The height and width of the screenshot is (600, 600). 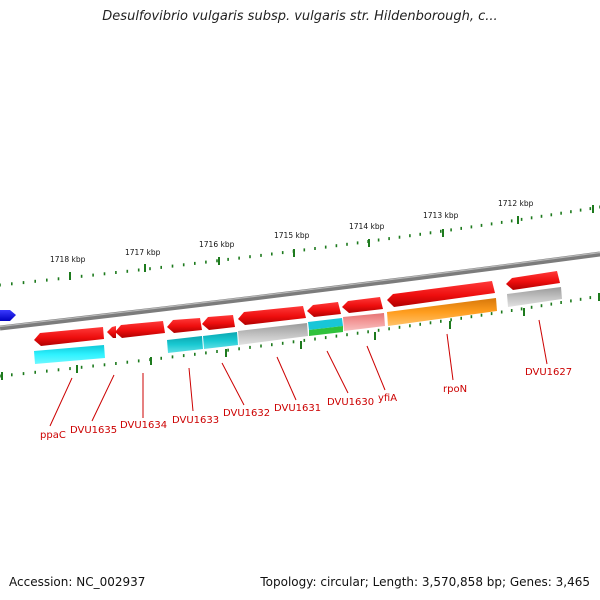 What do you see at coordinates (441, 294) in the screenshot?
I see `gene-arrow-rpon` at bounding box center [441, 294].